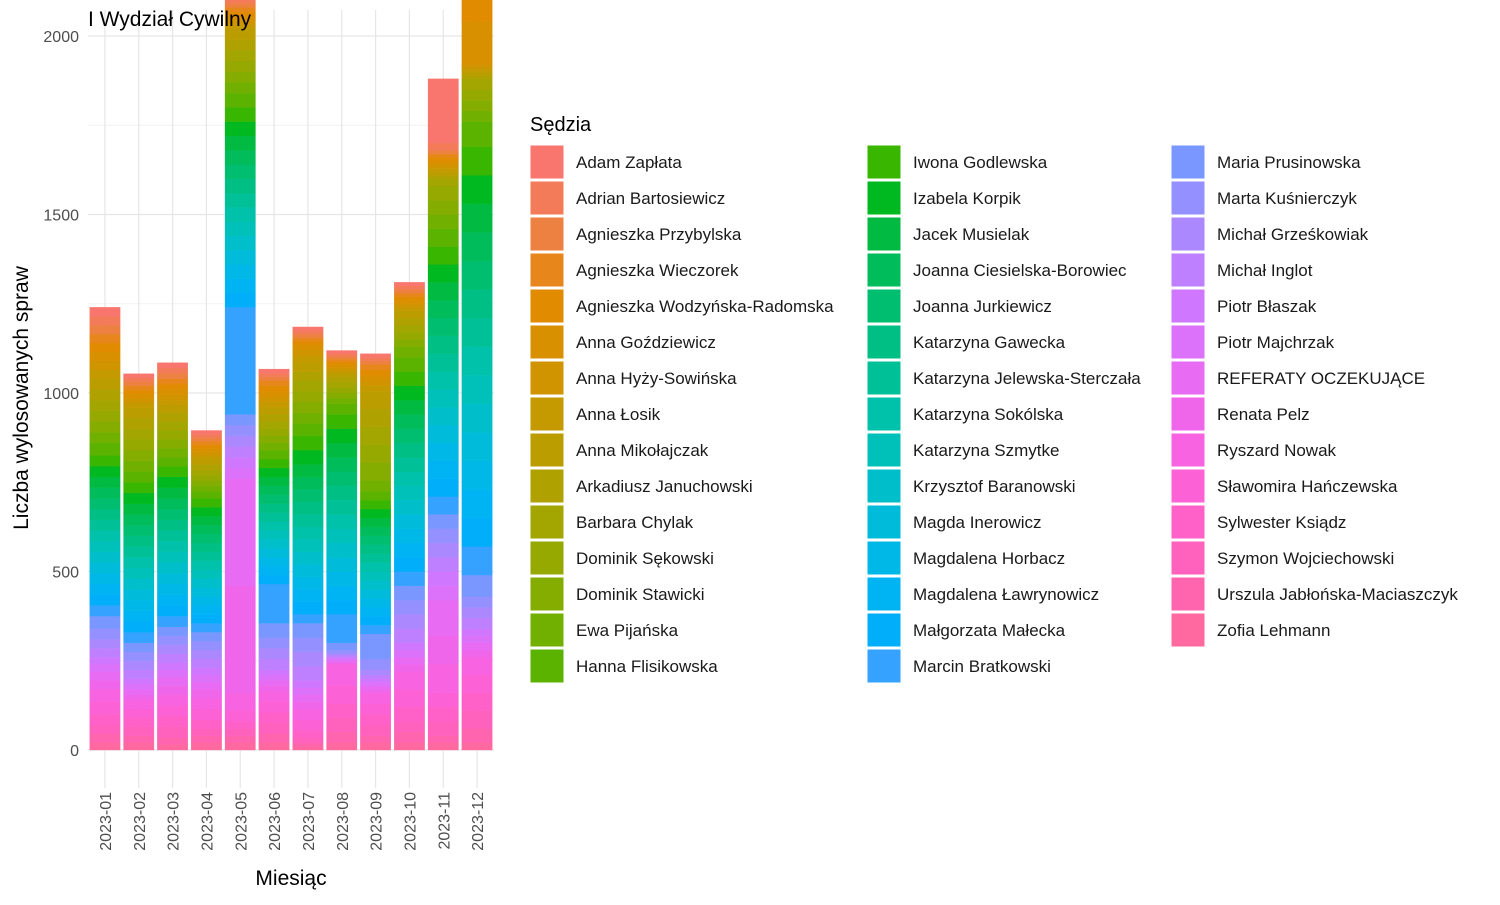 The width and height of the screenshot is (1500, 905). I want to click on legend-label: Anna Hyży-Sowińska, so click(656, 378).